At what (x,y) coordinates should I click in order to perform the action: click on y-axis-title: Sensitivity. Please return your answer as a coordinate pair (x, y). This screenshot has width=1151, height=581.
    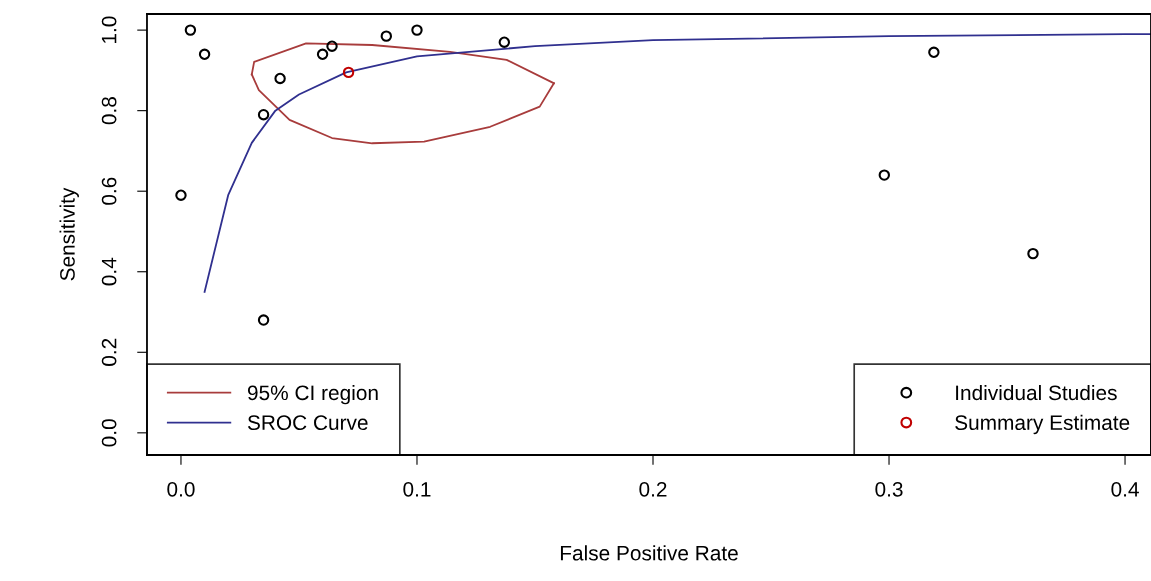
    Looking at the image, I should click on (69, 234).